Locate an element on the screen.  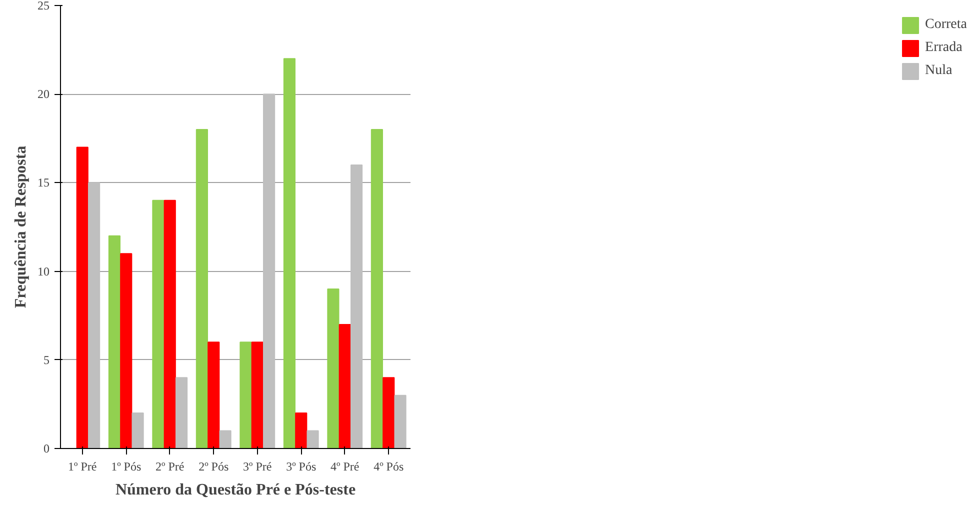
y-axis-title: Frequência de Resposta is located at coordinates (21, 227).